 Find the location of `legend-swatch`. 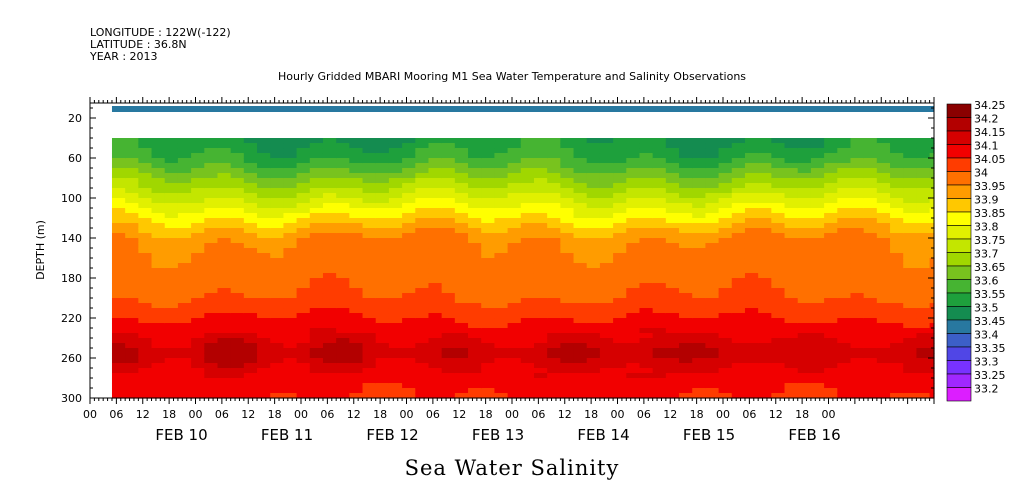

legend-swatch is located at coordinates (959, 137).